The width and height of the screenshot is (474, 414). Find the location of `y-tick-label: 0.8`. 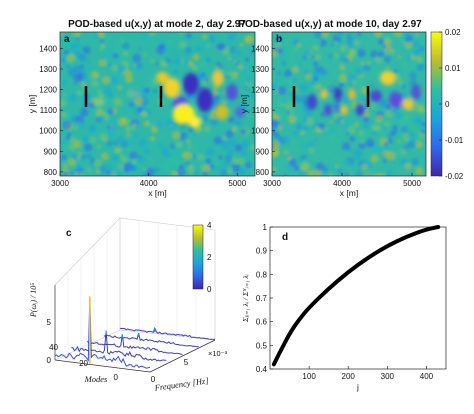

y-tick-label: 0.8 is located at coordinates (262, 274).